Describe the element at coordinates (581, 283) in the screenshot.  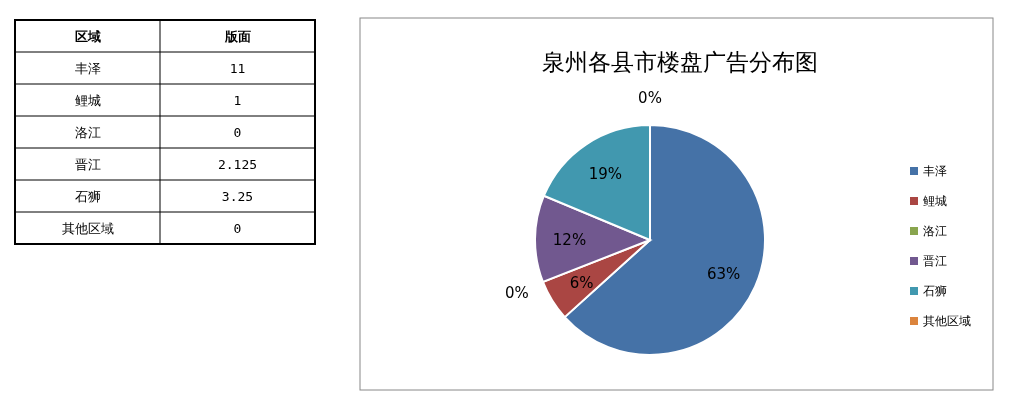
I see `data-label: 6%` at that location.